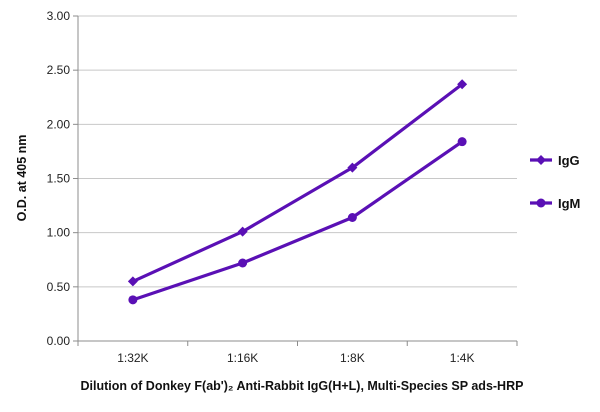  I want to click on x-tick-label: 1:16K, so click(242, 358).